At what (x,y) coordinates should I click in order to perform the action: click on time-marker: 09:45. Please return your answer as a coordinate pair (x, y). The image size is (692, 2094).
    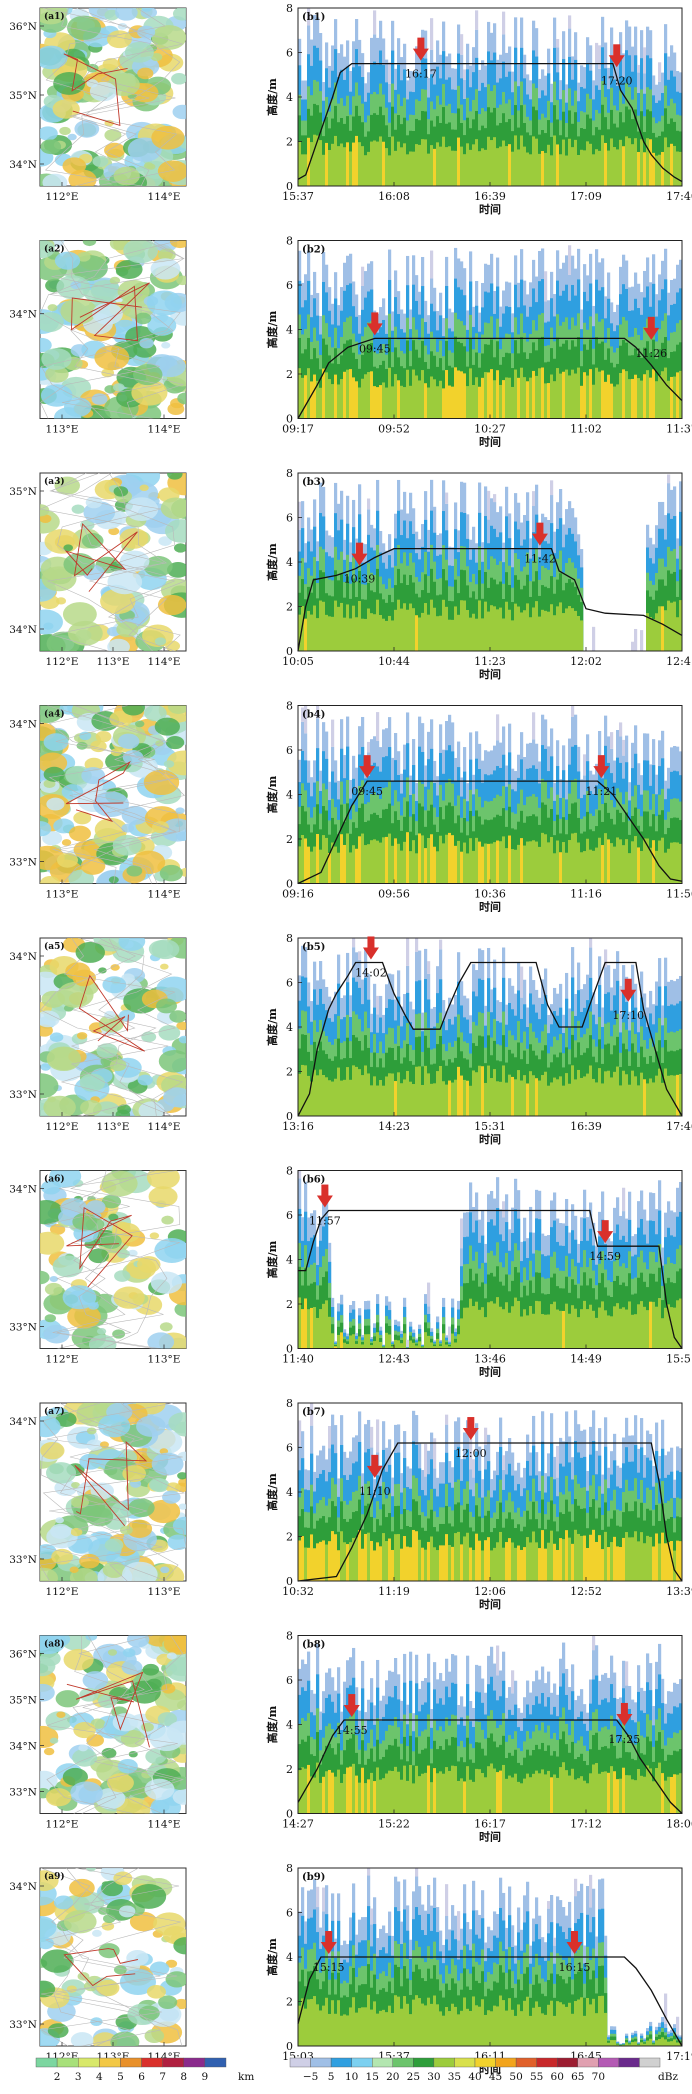
    Looking at the image, I should click on (375, 333).